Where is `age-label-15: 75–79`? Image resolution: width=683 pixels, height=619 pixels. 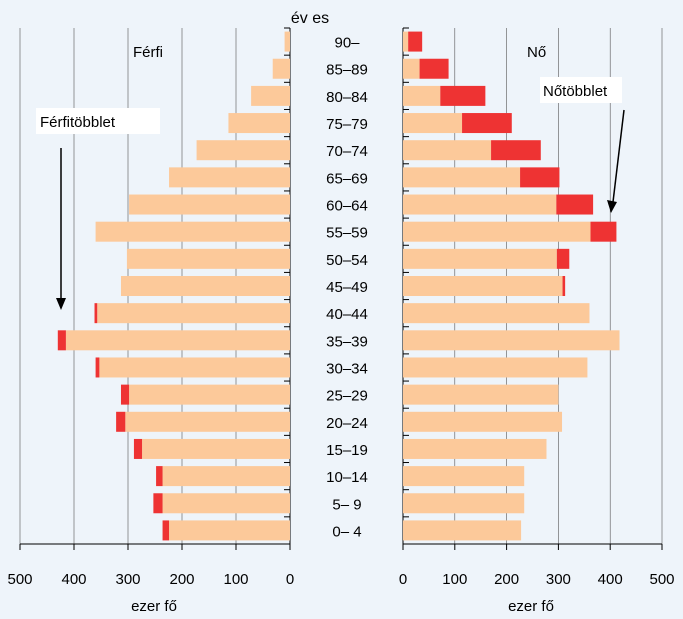 age-label-15: 75–79 is located at coordinates (347, 124).